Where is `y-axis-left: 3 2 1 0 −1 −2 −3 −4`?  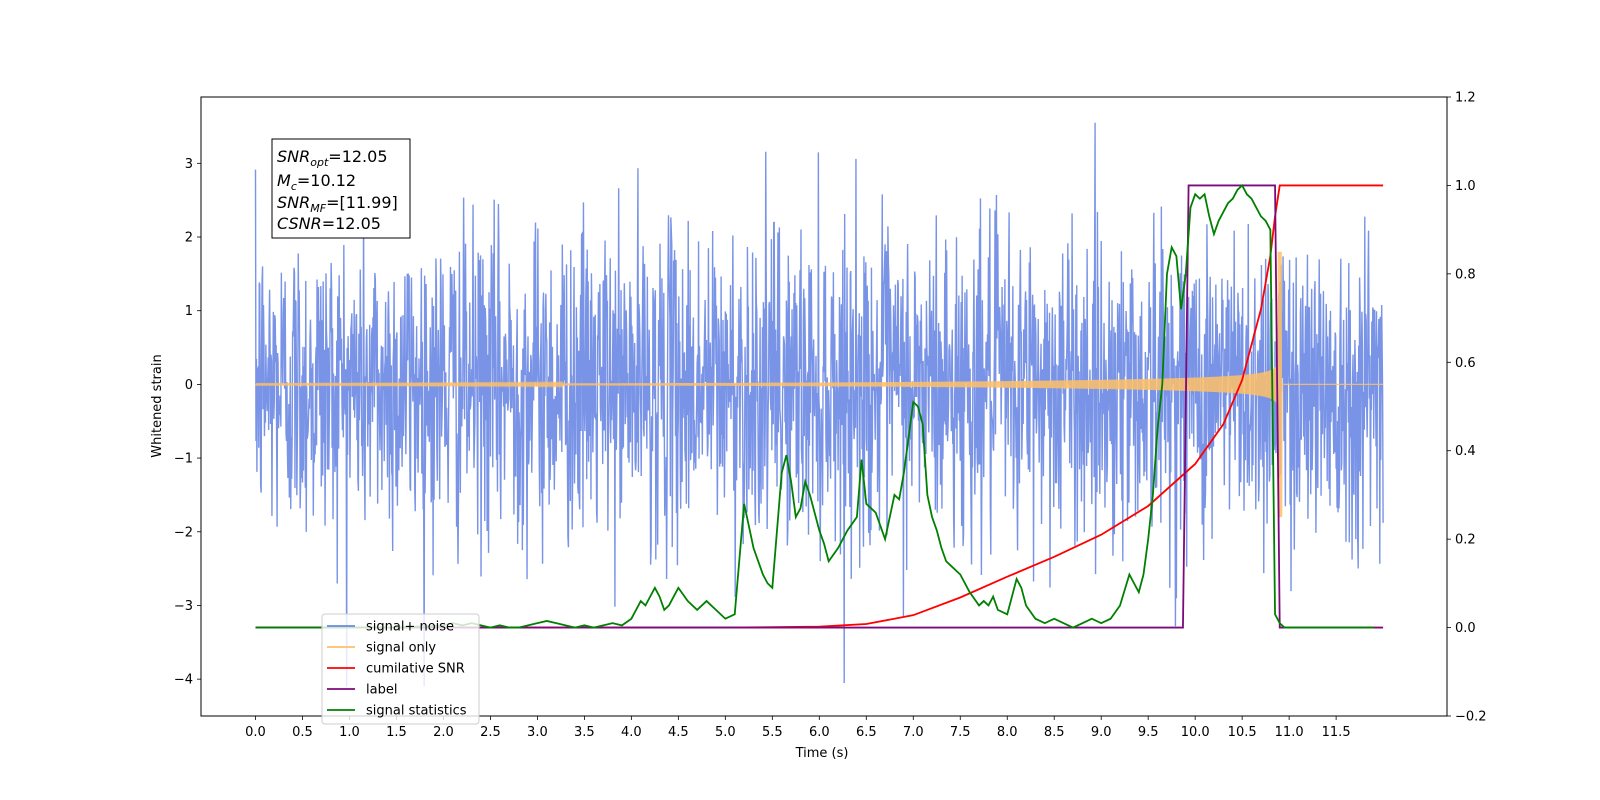
y-axis-left: 3 2 1 0 −1 −2 −3 −4 is located at coordinates (187, 422).